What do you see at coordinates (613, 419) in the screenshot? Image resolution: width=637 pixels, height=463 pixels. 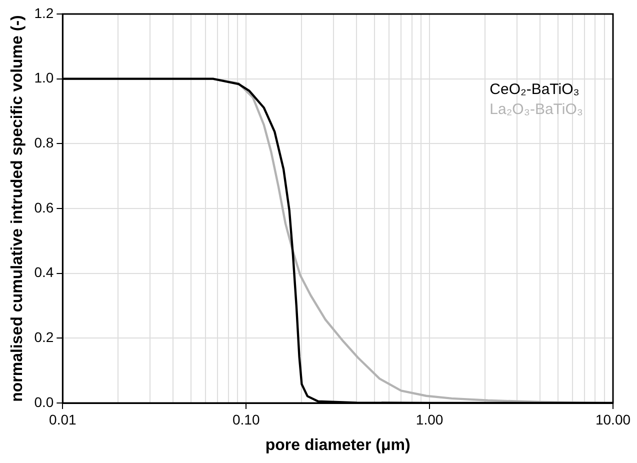 I see `x-tick-label: 10.00` at bounding box center [613, 419].